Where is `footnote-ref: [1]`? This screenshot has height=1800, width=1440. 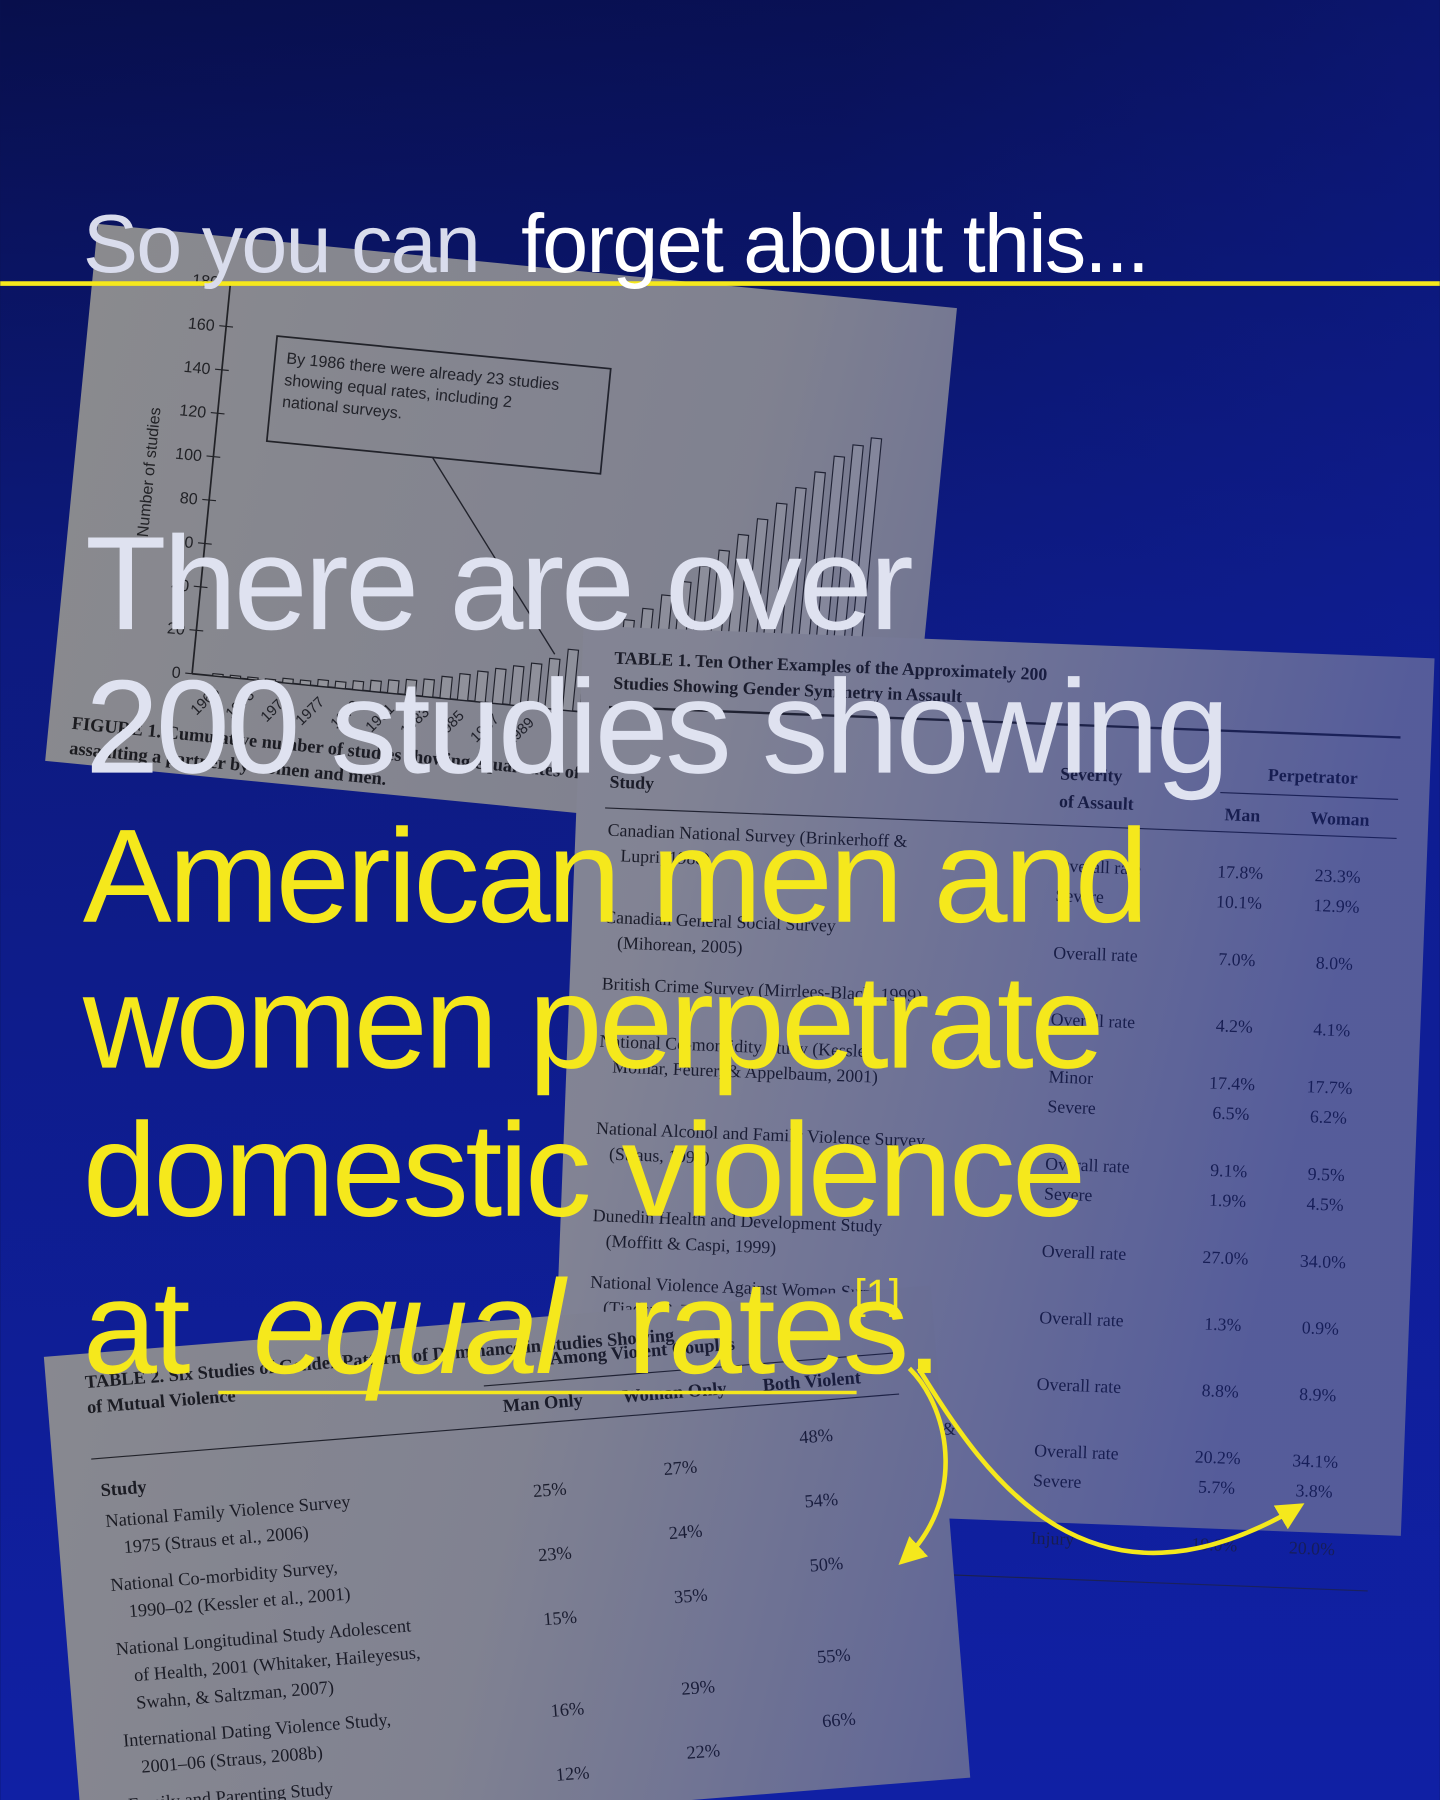
footnote-ref: [1] is located at coordinates (877, 1295).